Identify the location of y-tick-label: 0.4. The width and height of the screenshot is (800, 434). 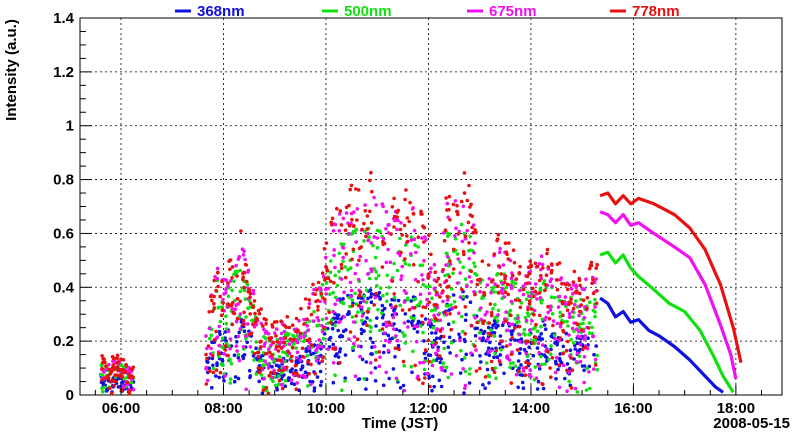
(64, 287).